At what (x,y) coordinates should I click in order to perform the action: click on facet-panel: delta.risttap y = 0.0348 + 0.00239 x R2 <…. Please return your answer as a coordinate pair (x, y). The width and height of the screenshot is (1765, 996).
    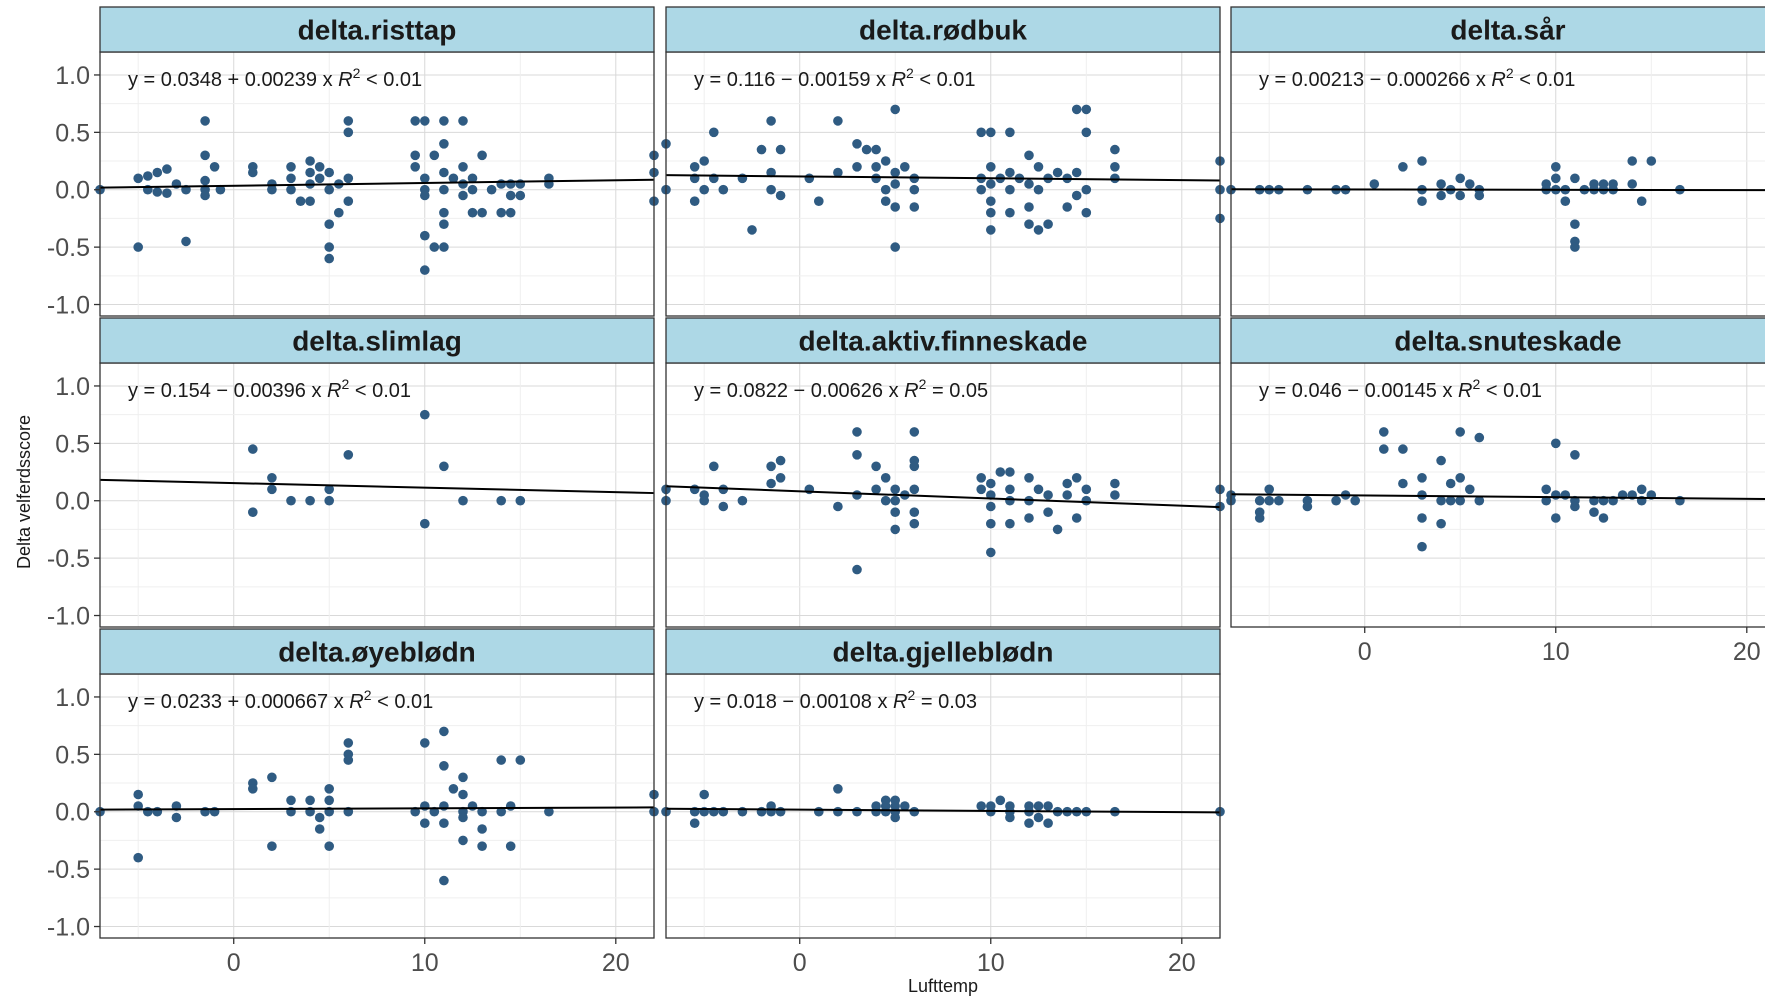
    Looking at the image, I should click on (353, 163).